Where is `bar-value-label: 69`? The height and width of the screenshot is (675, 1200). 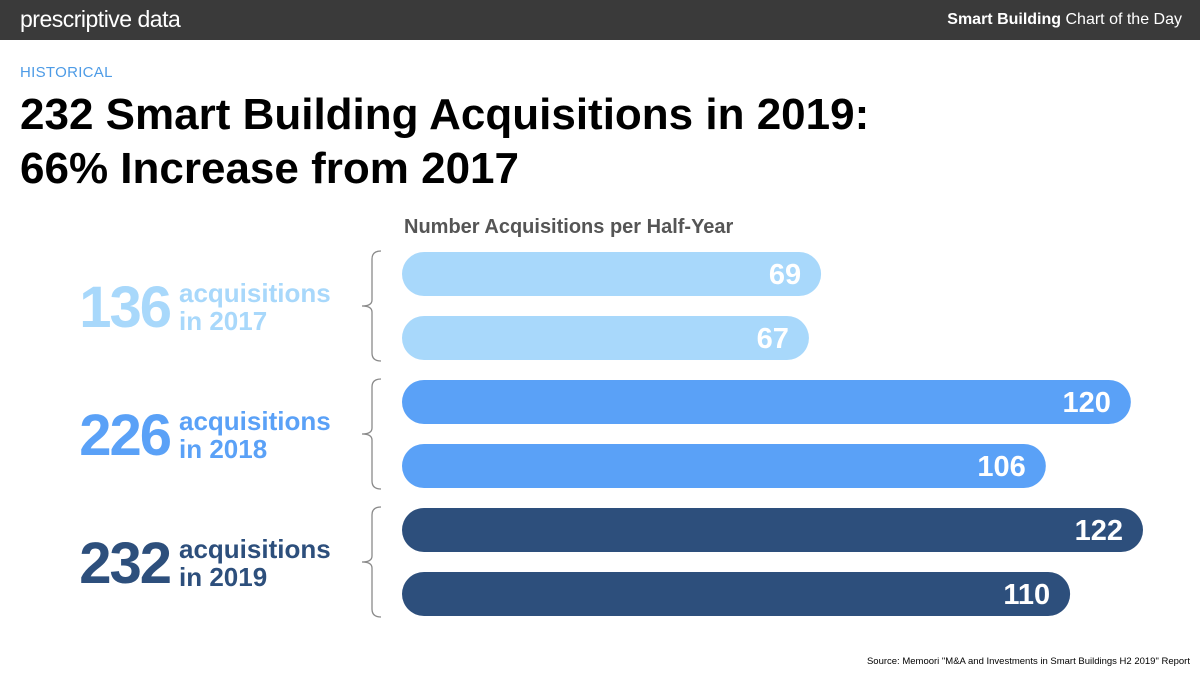 bar-value-label: 69 is located at coordinates (785, 275).